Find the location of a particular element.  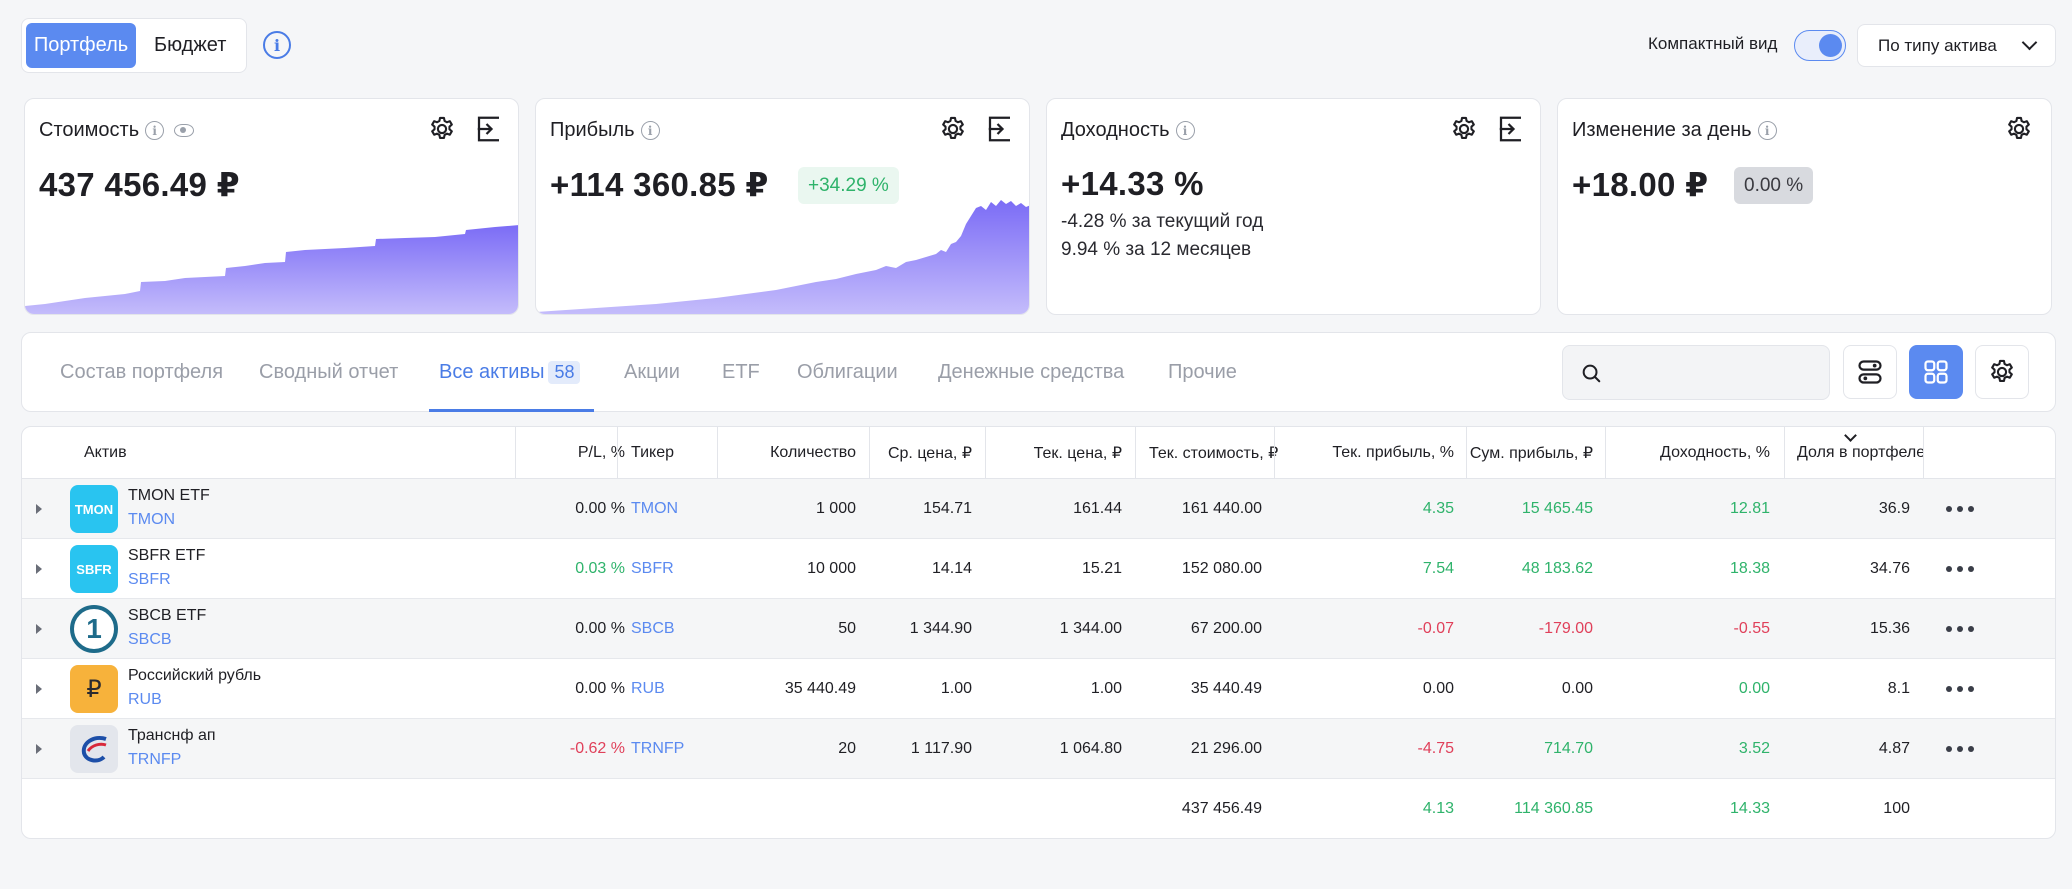

list-view-button is located at coordinates (1870, 372).